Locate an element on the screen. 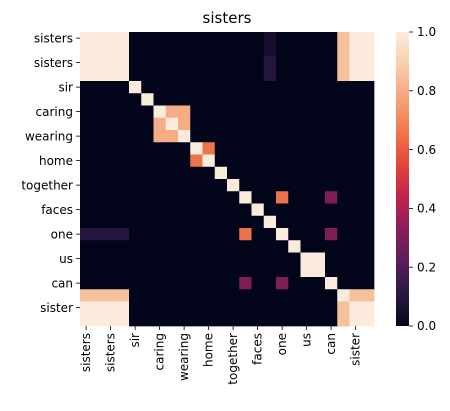  x-tick-label: can is located at coordinates (331, 344).